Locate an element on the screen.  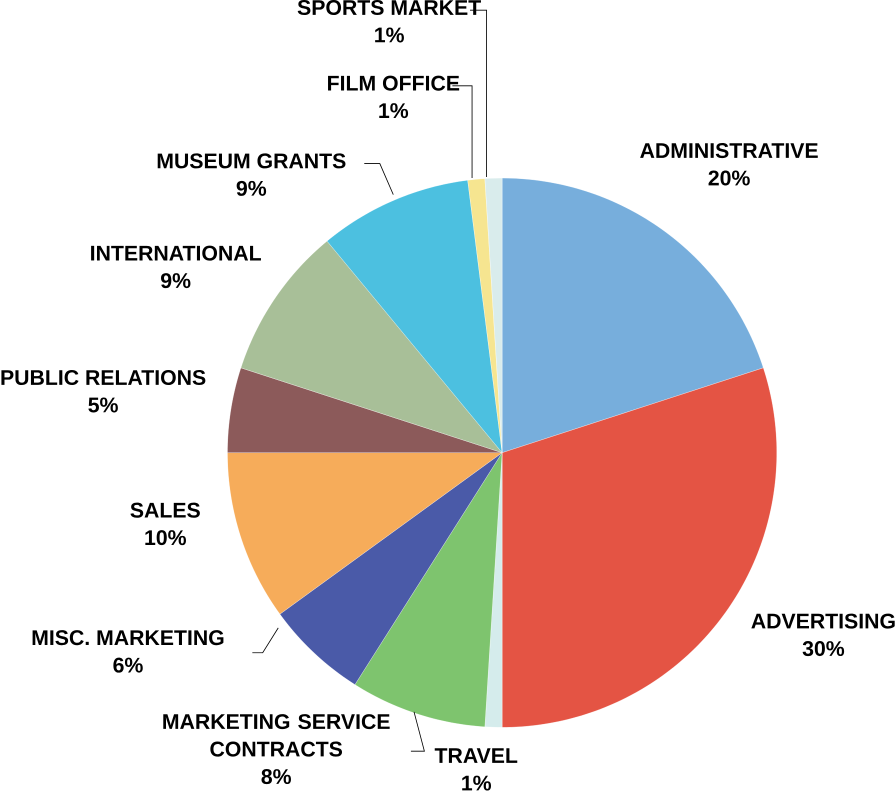
slice-label: MISC. MARKETING is located at coordinates (128, 638).